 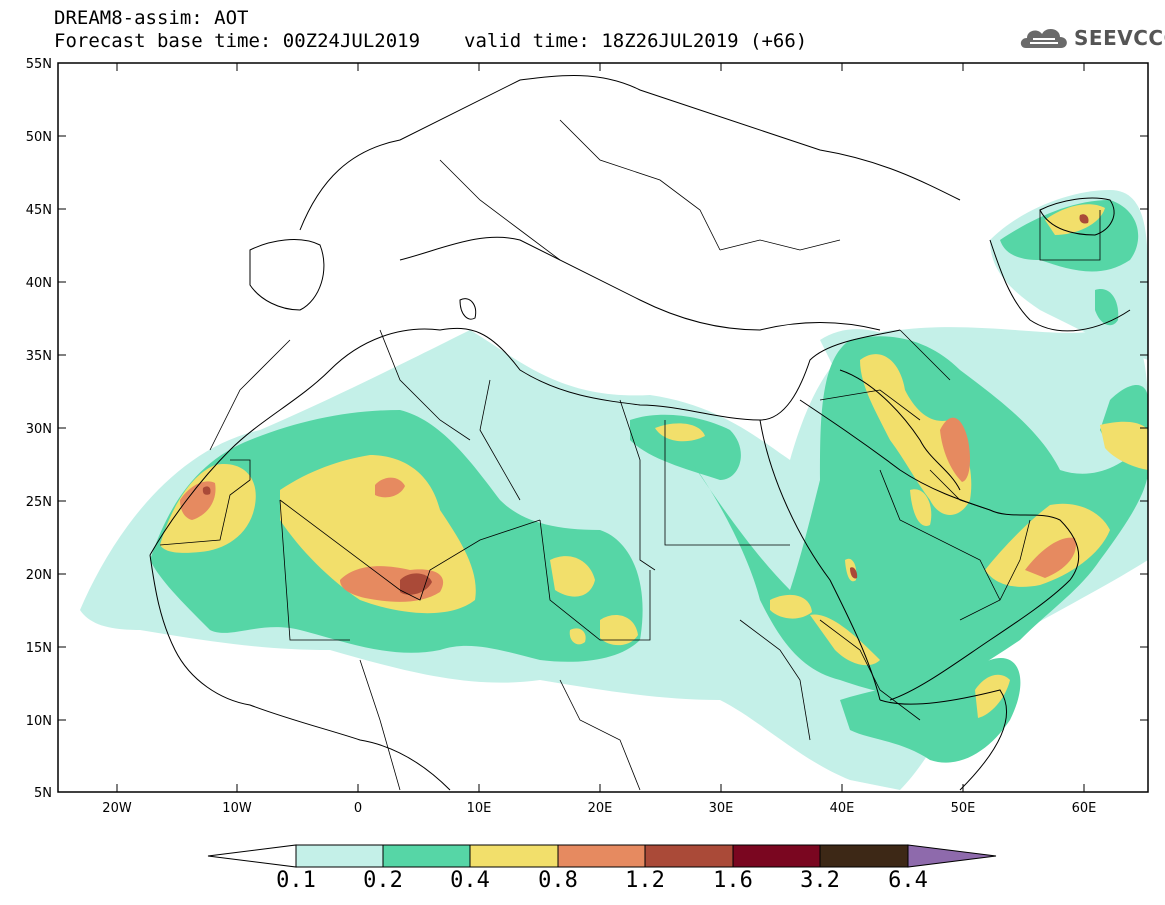 I want to click on map-title: DREAM8-assim: AOT, so click(x=151, y=18).